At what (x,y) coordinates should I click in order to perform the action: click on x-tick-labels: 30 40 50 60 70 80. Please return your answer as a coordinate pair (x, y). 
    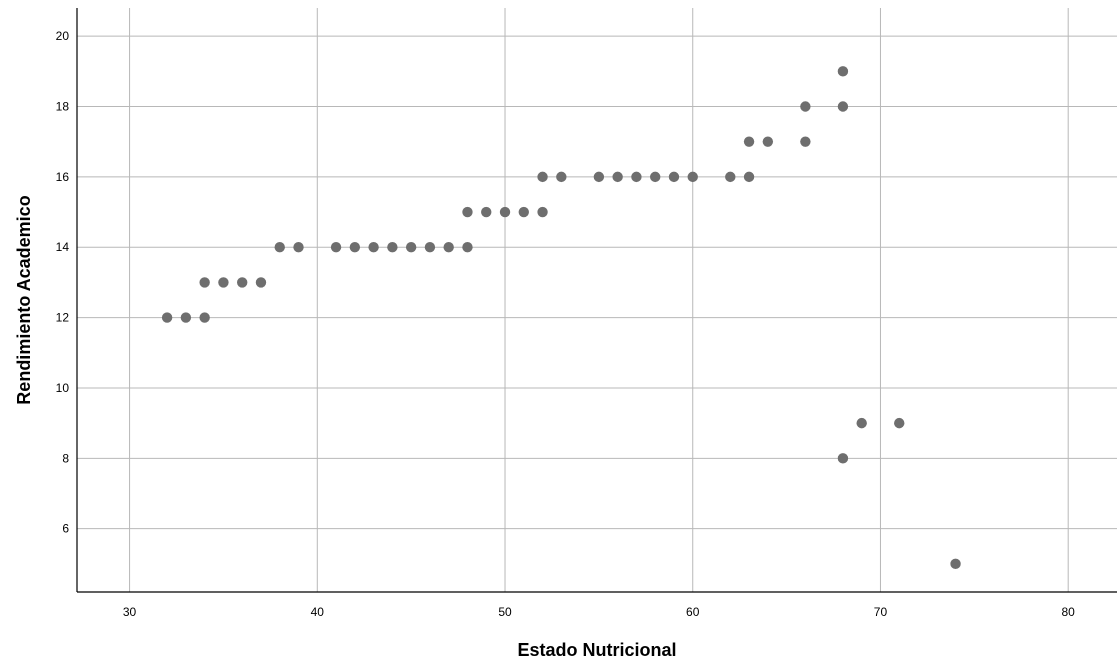
    Looking at the image, I should click on (599, 612).